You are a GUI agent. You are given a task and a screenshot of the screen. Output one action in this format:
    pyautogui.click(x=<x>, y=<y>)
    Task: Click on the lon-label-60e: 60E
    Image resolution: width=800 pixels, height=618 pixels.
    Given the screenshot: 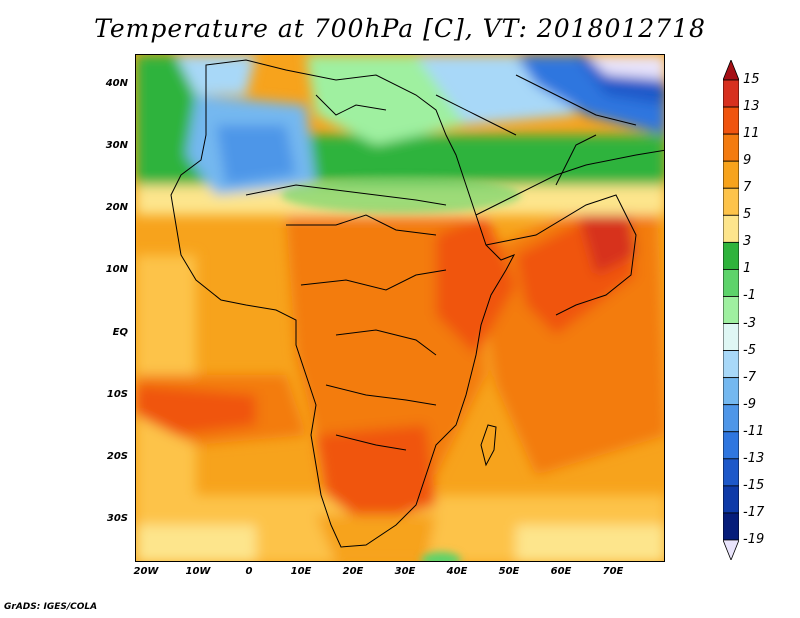 What is the action you would take?
    pyautogui.click(x=561, y=571)
    